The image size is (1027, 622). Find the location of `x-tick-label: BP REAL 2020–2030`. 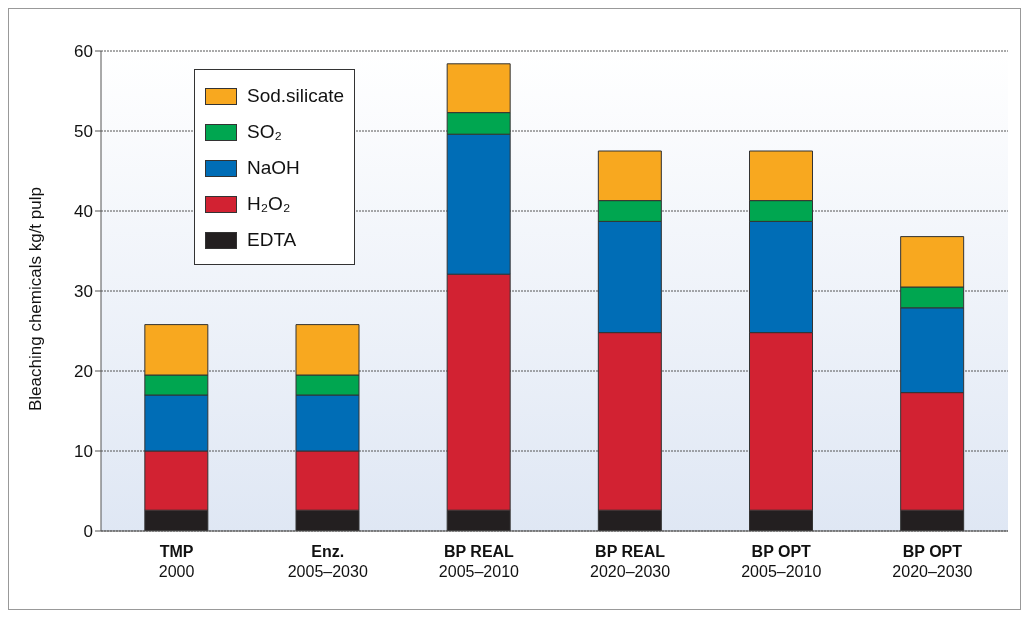

x-tick-label: BP REAL 2020–2030 is located at coordinates (630, 561).